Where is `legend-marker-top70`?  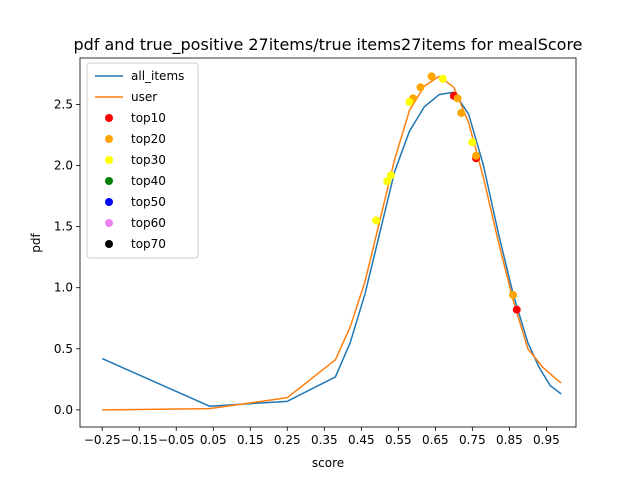
legend-marker-top70 is located at coordinates (109, 244).